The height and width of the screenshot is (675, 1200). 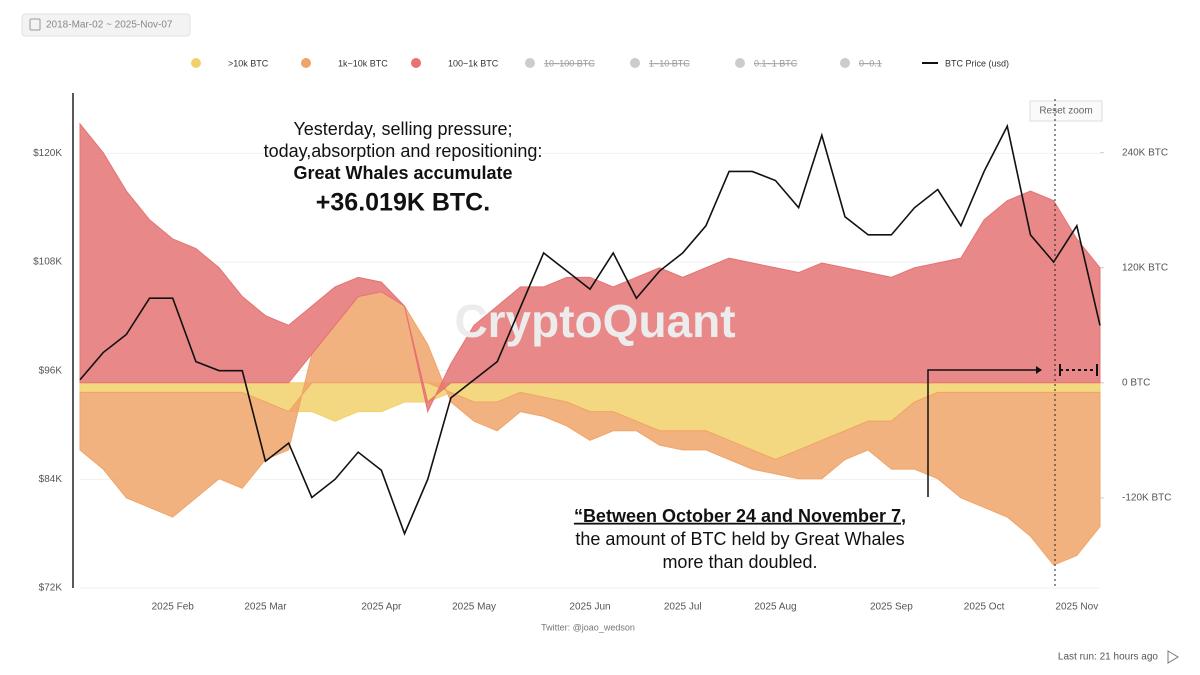 What do you see at coordinates (683, 607) in the screenshot?
I see `x-tick-label: 2025 Jul` at bounding box center [683, 607].